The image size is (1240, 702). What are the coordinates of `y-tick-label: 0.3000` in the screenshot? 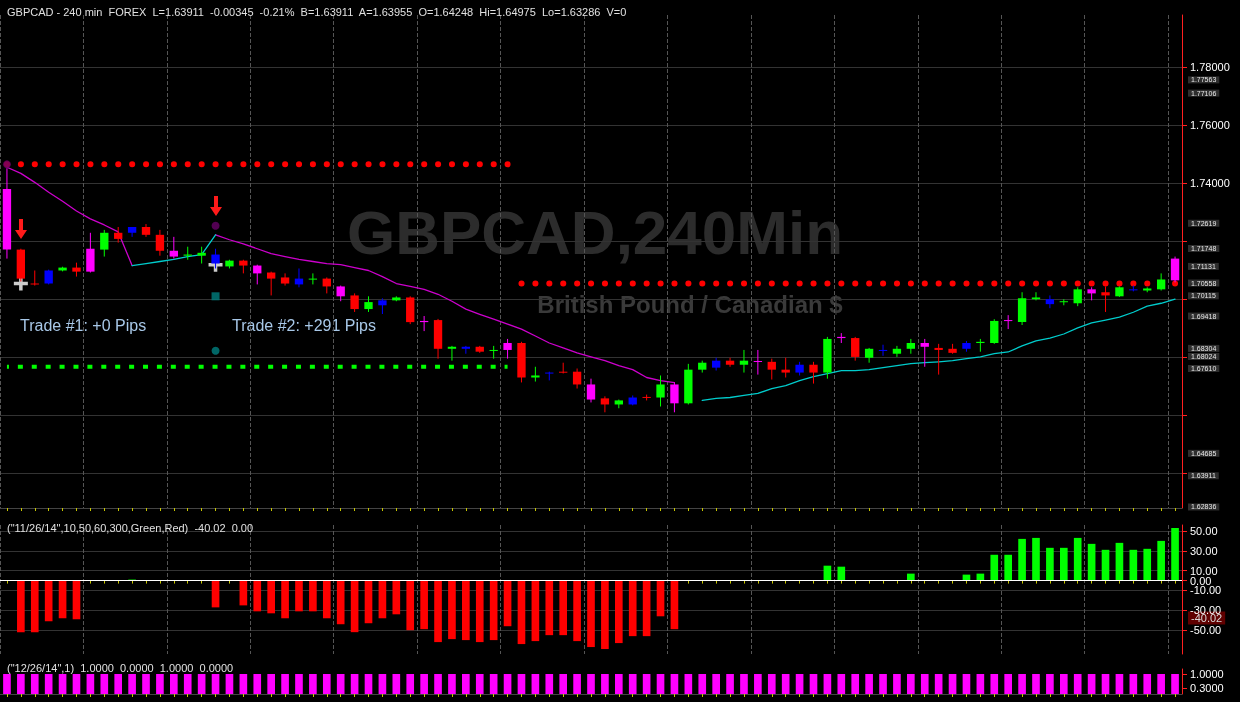 It's located at (1207, 688).